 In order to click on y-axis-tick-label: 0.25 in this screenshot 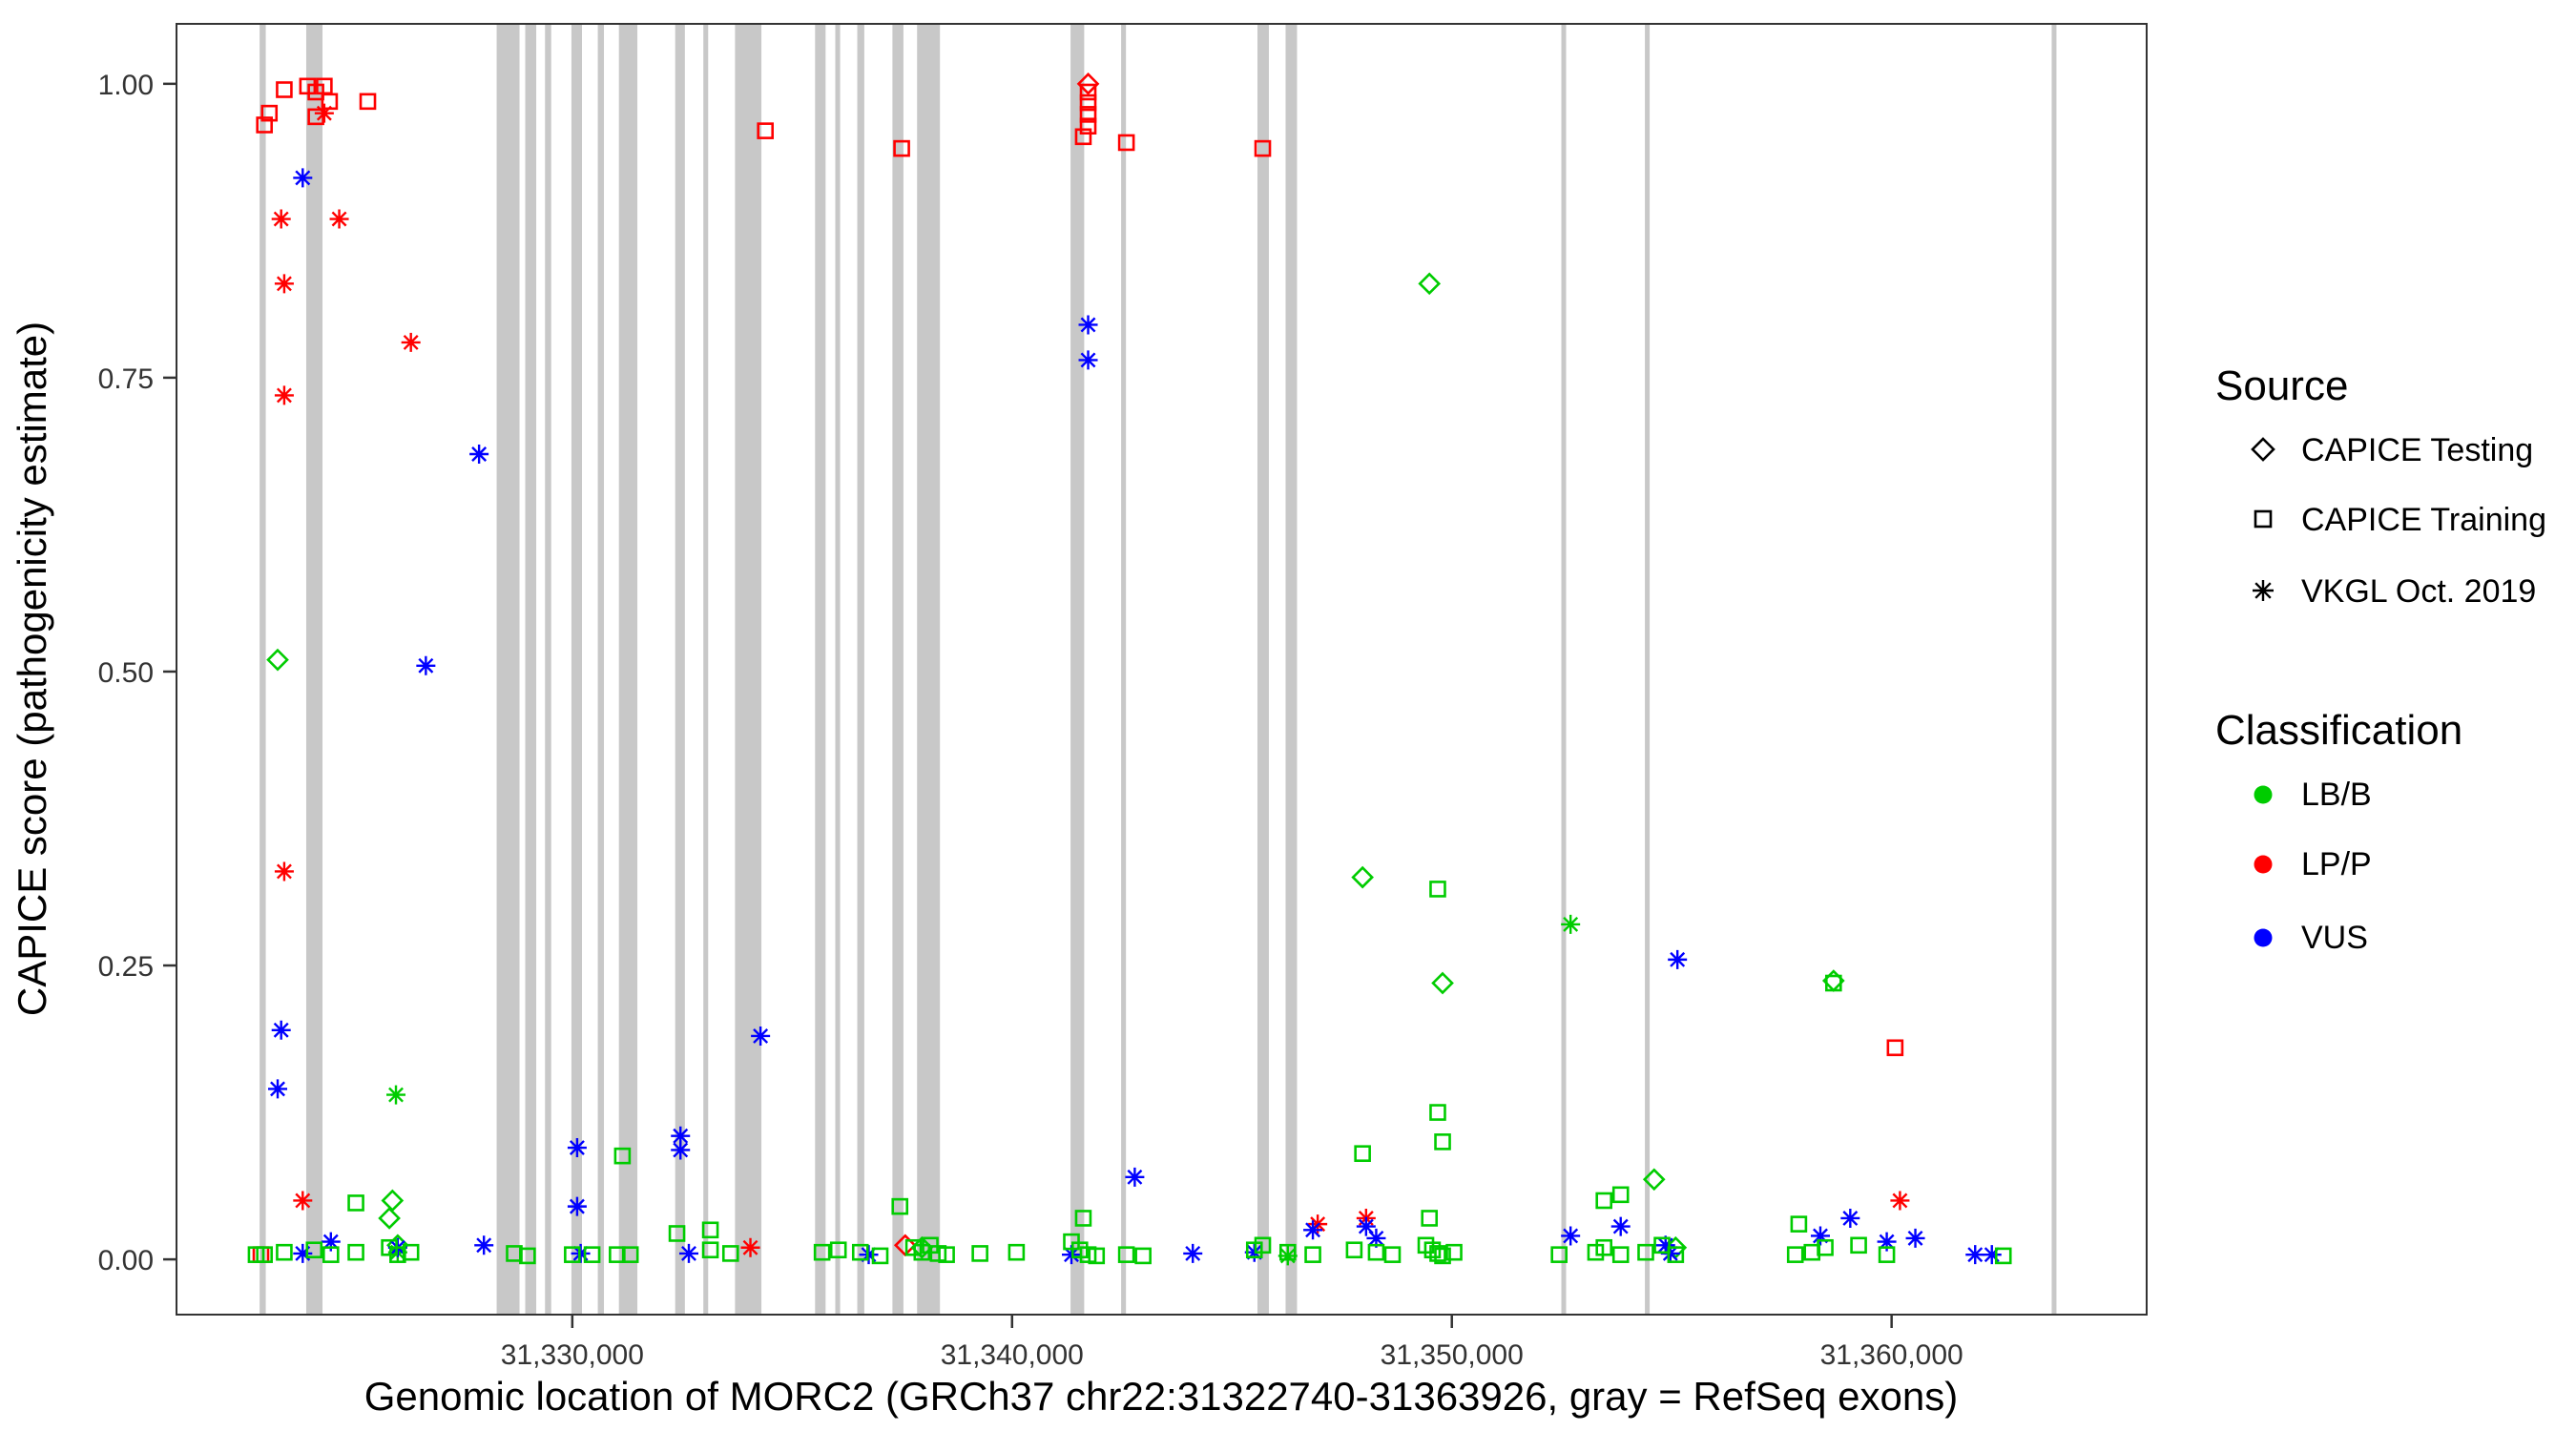, I will do `click(126, 967)`.